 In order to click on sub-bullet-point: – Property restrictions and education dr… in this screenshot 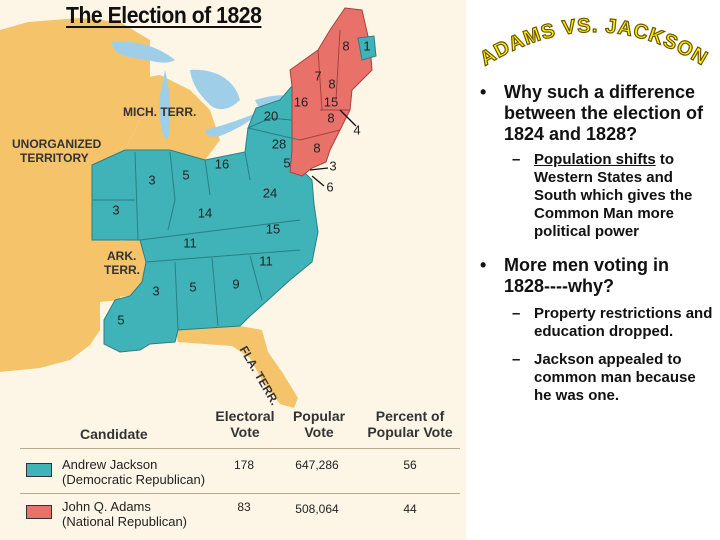, I will do `click(596, 323)`.